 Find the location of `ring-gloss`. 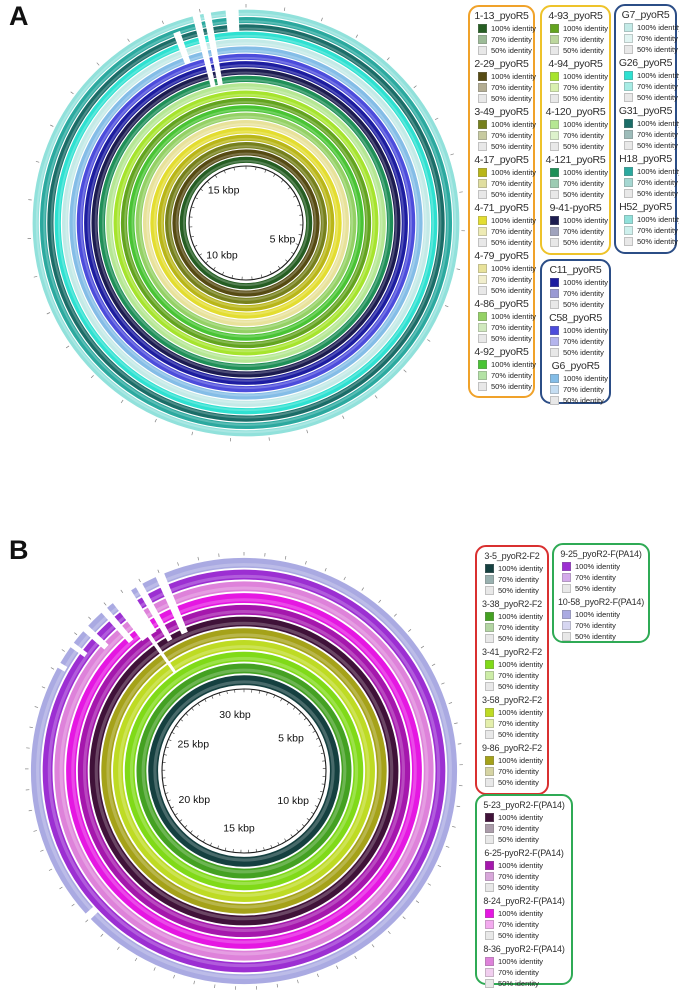

ring-gloss is located at coordinates (246, 223).